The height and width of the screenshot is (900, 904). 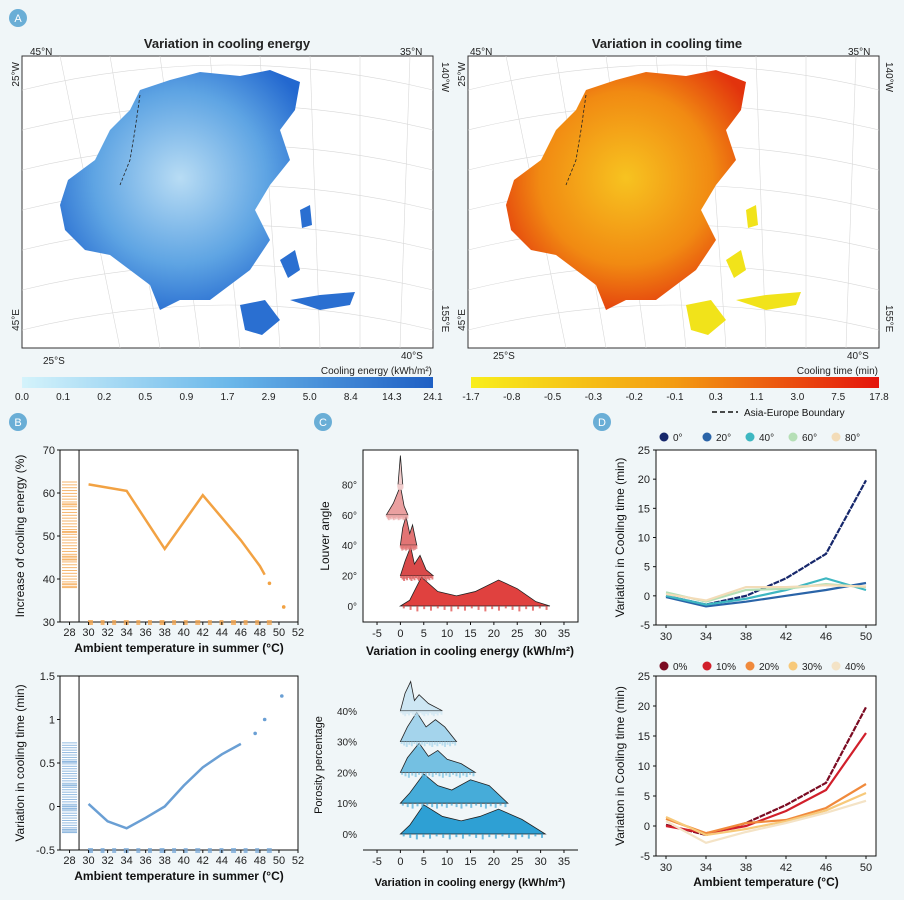 What do you see at coordinates (444, 319) in the screenshot?
I see `corner-rb: 155°E` at bounding box center [444, 319].